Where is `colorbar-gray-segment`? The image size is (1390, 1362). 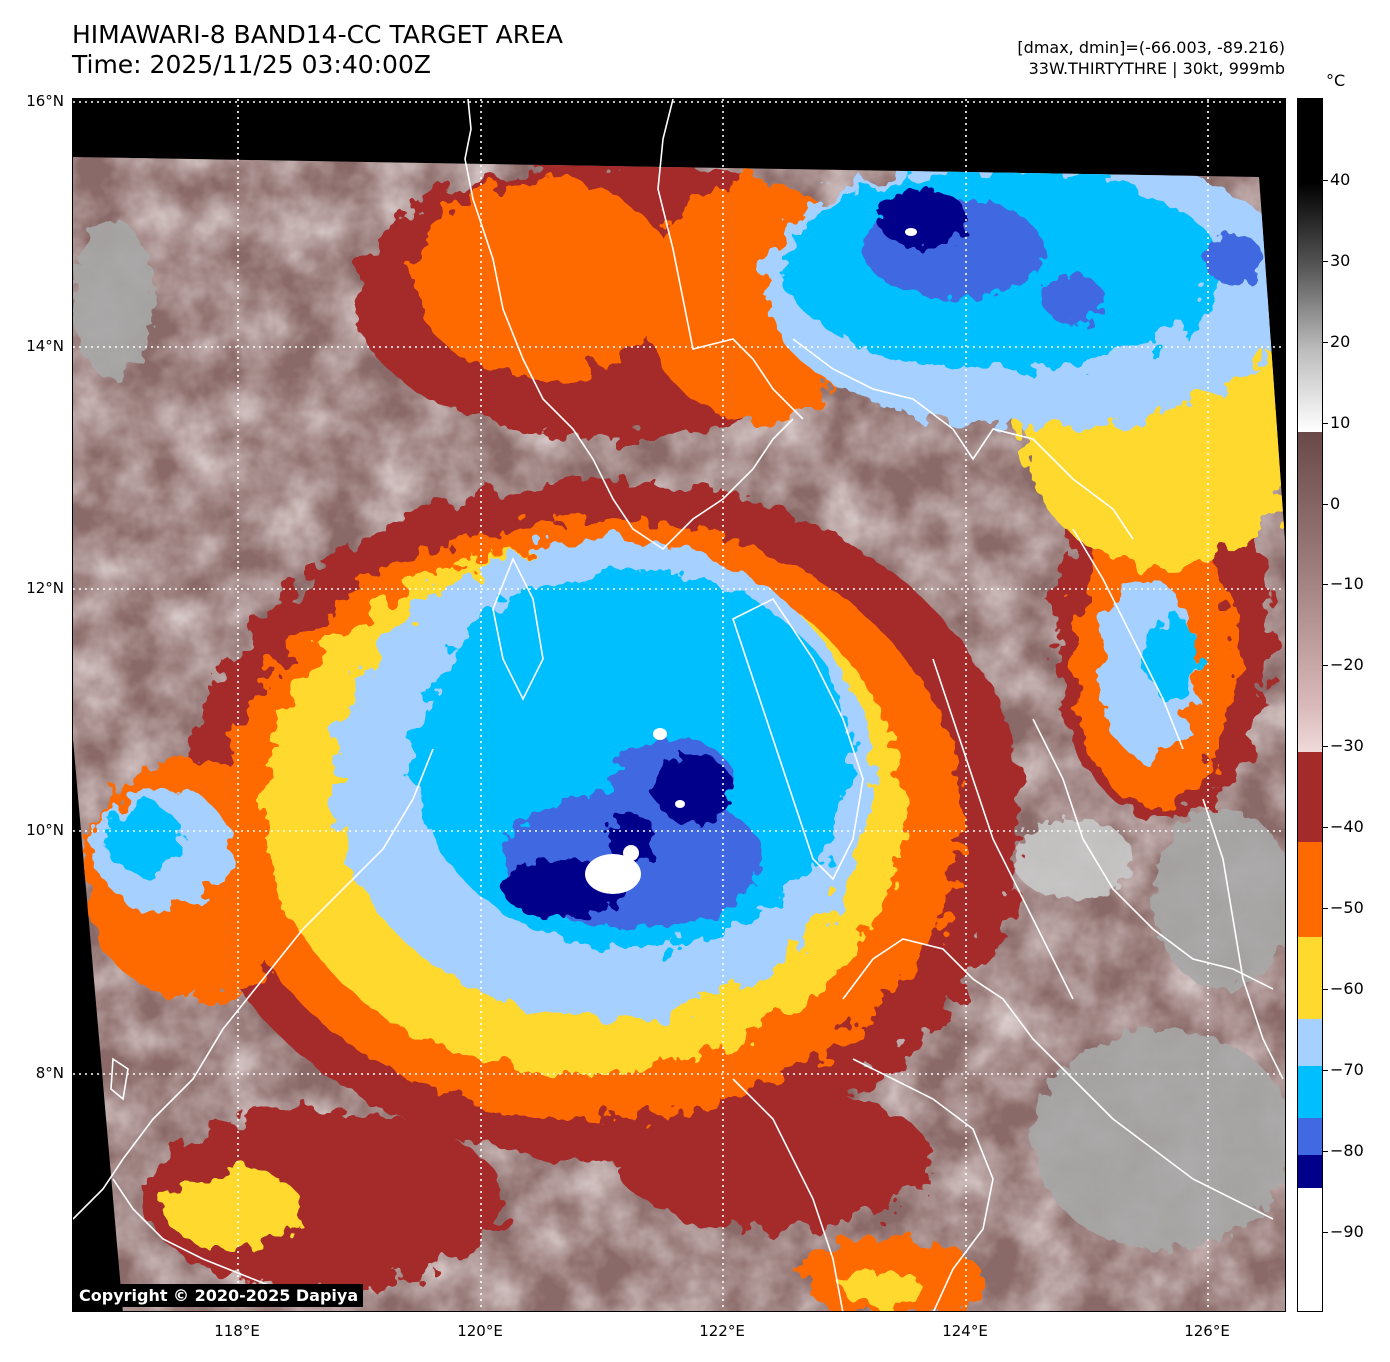
colorbar-gray-segment is located at coordinates (1310, 265).